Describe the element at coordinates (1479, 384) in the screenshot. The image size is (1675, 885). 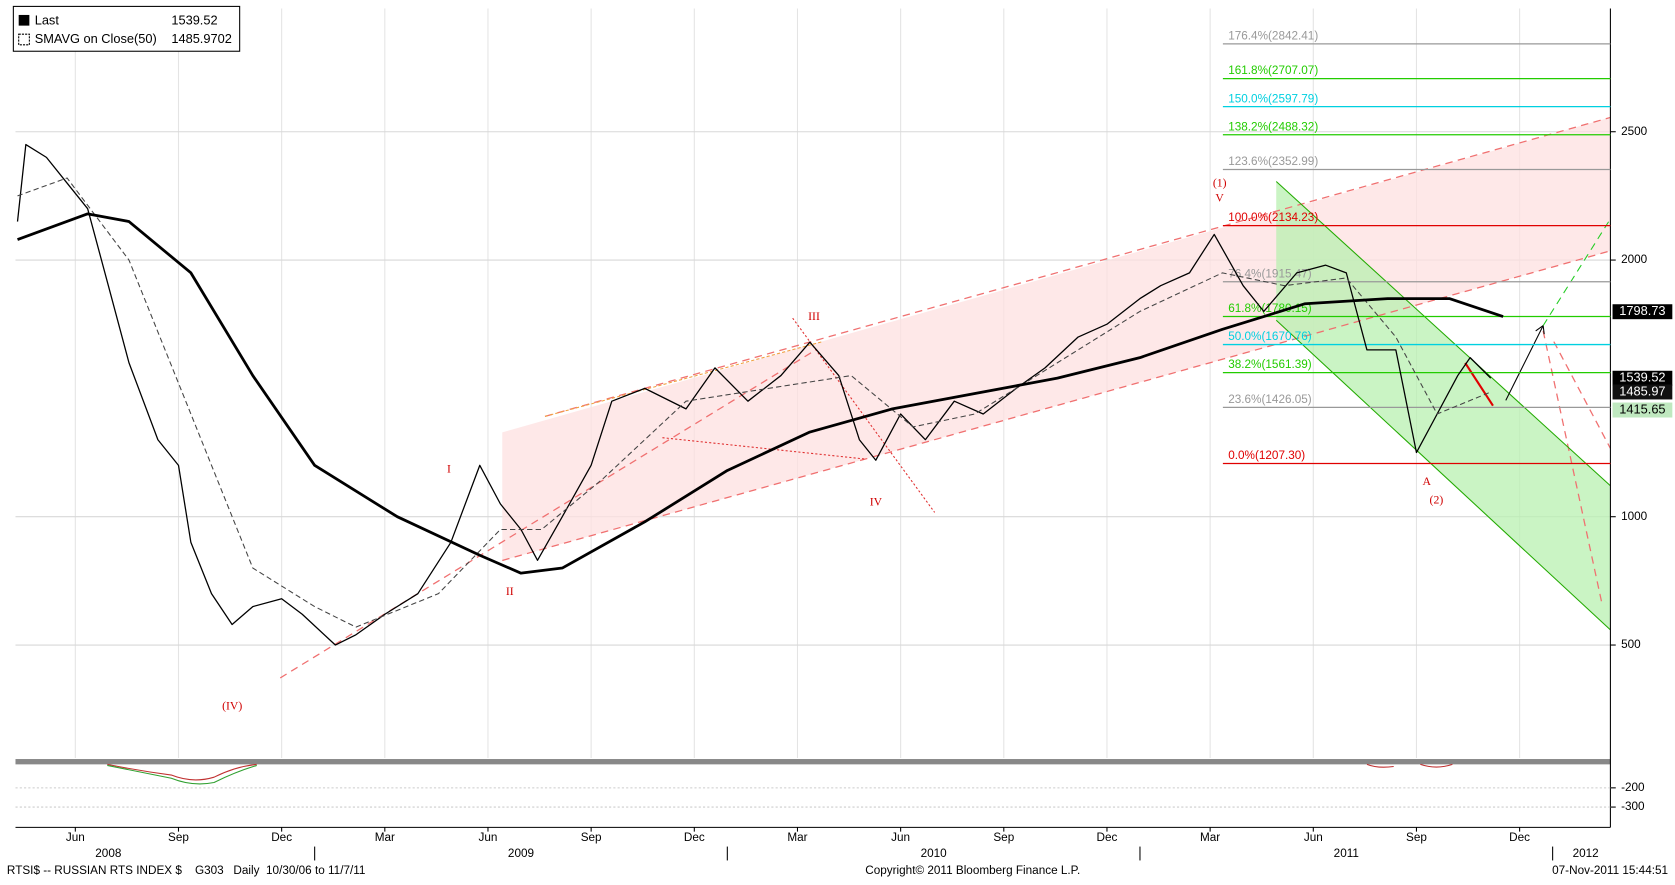
I see `red-arrow` at that location.